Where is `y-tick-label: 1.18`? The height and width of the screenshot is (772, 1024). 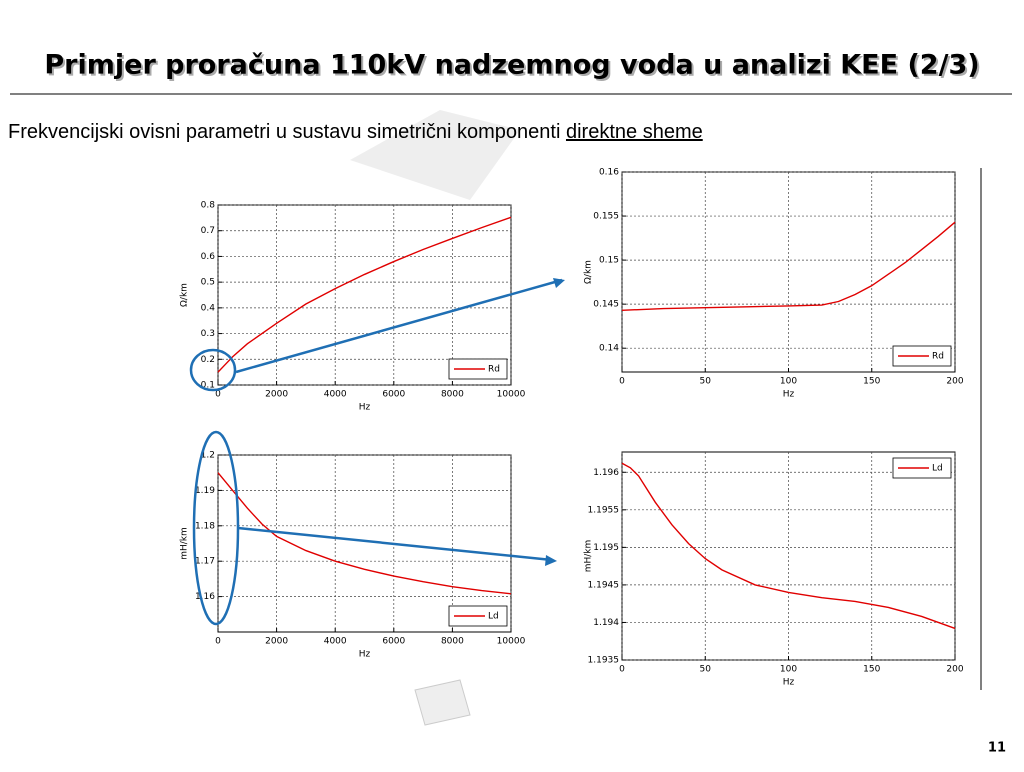
y-tick-label: 1.18 is located at coordinates (205, 526).